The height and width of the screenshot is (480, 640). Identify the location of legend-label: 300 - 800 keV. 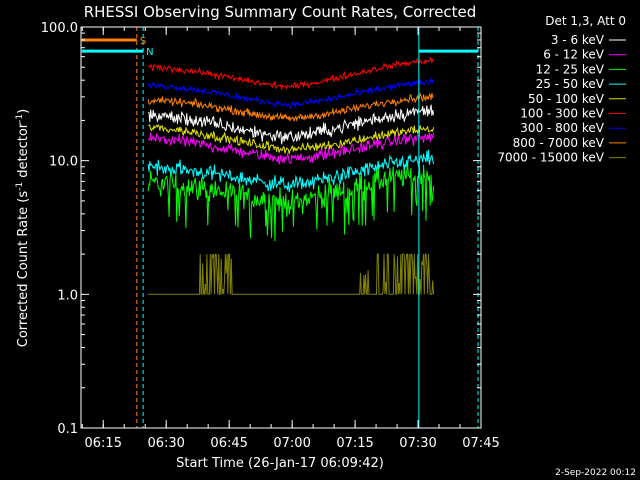
(562, 128).